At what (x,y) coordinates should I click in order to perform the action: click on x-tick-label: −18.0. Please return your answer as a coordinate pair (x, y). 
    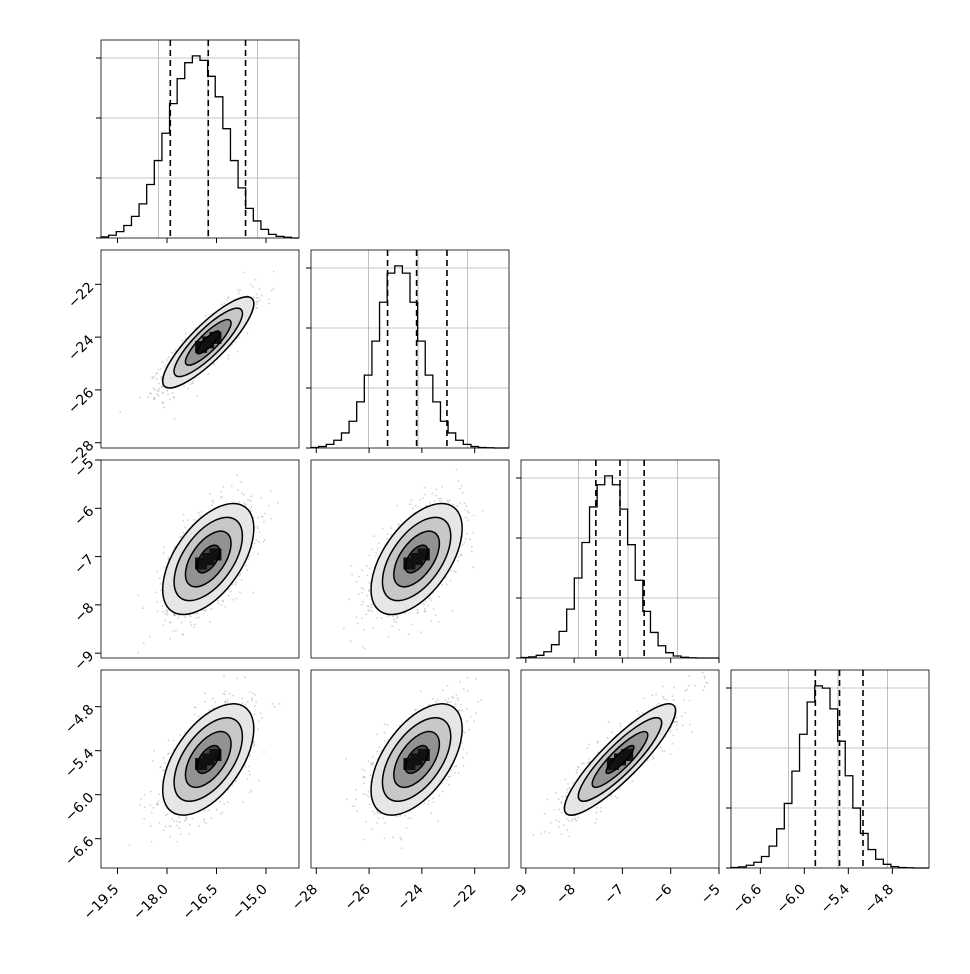
    Looking at the image, I should click on (151, 903).